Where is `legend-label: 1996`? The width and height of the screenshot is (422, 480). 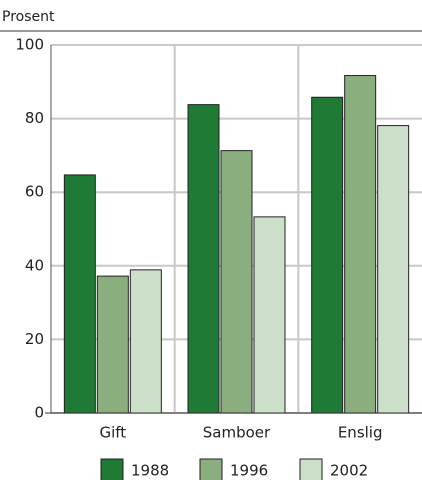
legend-label: 1996 is located at coordinates (249, 471).